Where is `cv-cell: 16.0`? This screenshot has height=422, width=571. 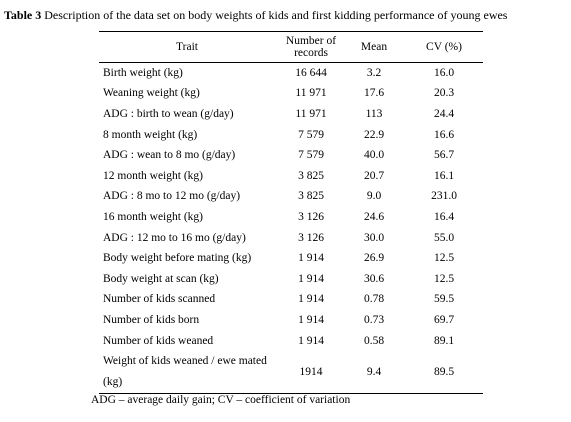
cv-cell: 16.0 is located at coordinates (444, 73).